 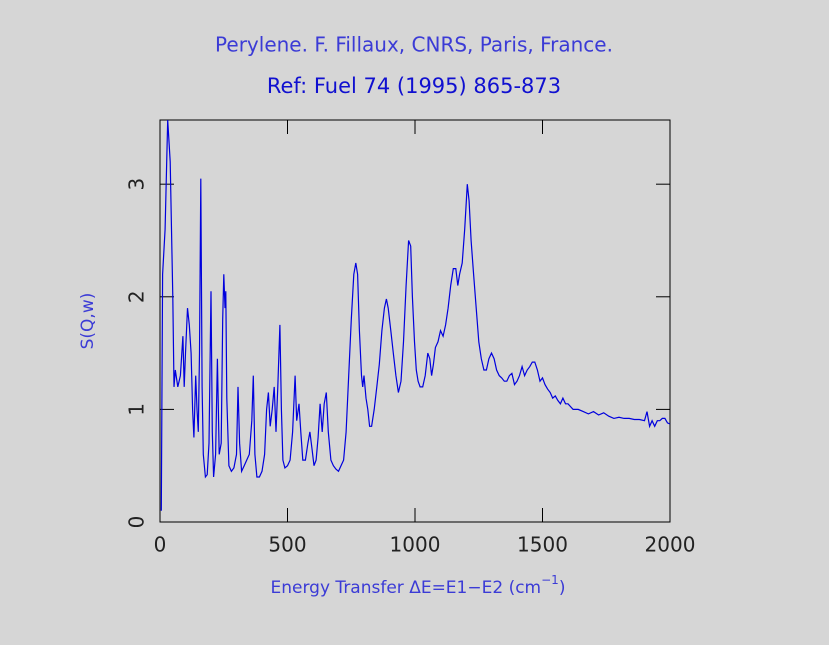 I want to click on y-axis-label: S(Q,w), so click(x=88, y=321).